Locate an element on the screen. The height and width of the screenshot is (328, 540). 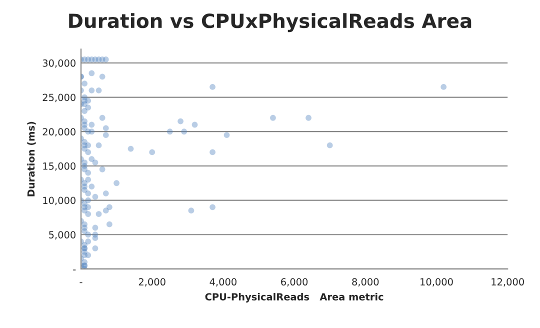
y-axis-title: Duration (ms) is located at coordinates (31, 159).